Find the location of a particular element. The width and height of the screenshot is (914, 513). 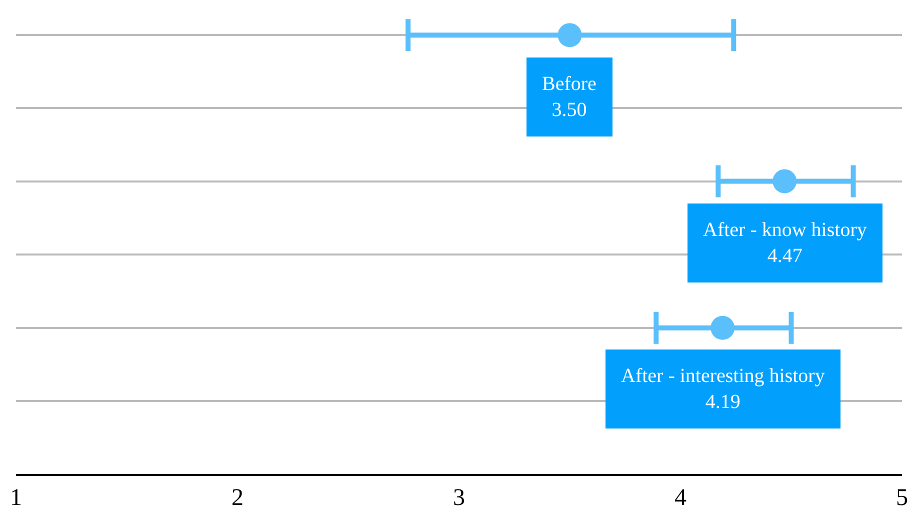

x-tick-label: 2 is located at coordinates (238, 497).